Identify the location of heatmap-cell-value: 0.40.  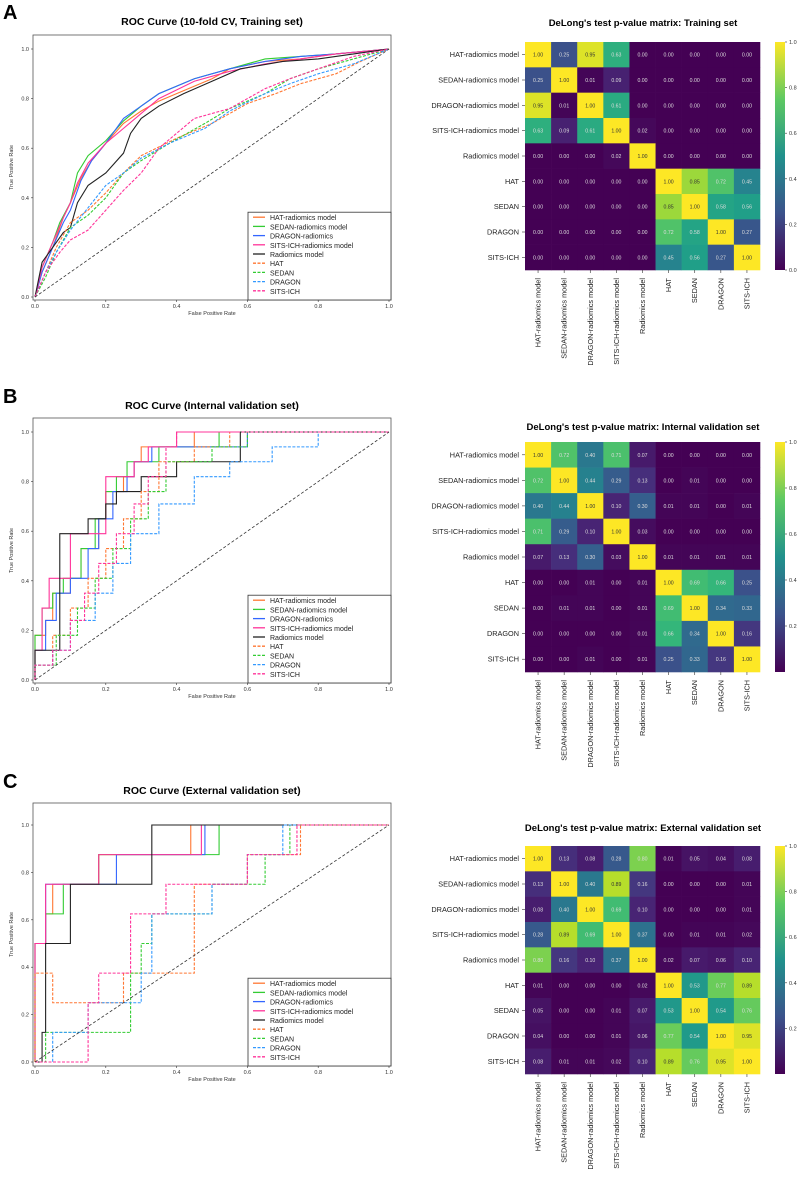
(590, 456).